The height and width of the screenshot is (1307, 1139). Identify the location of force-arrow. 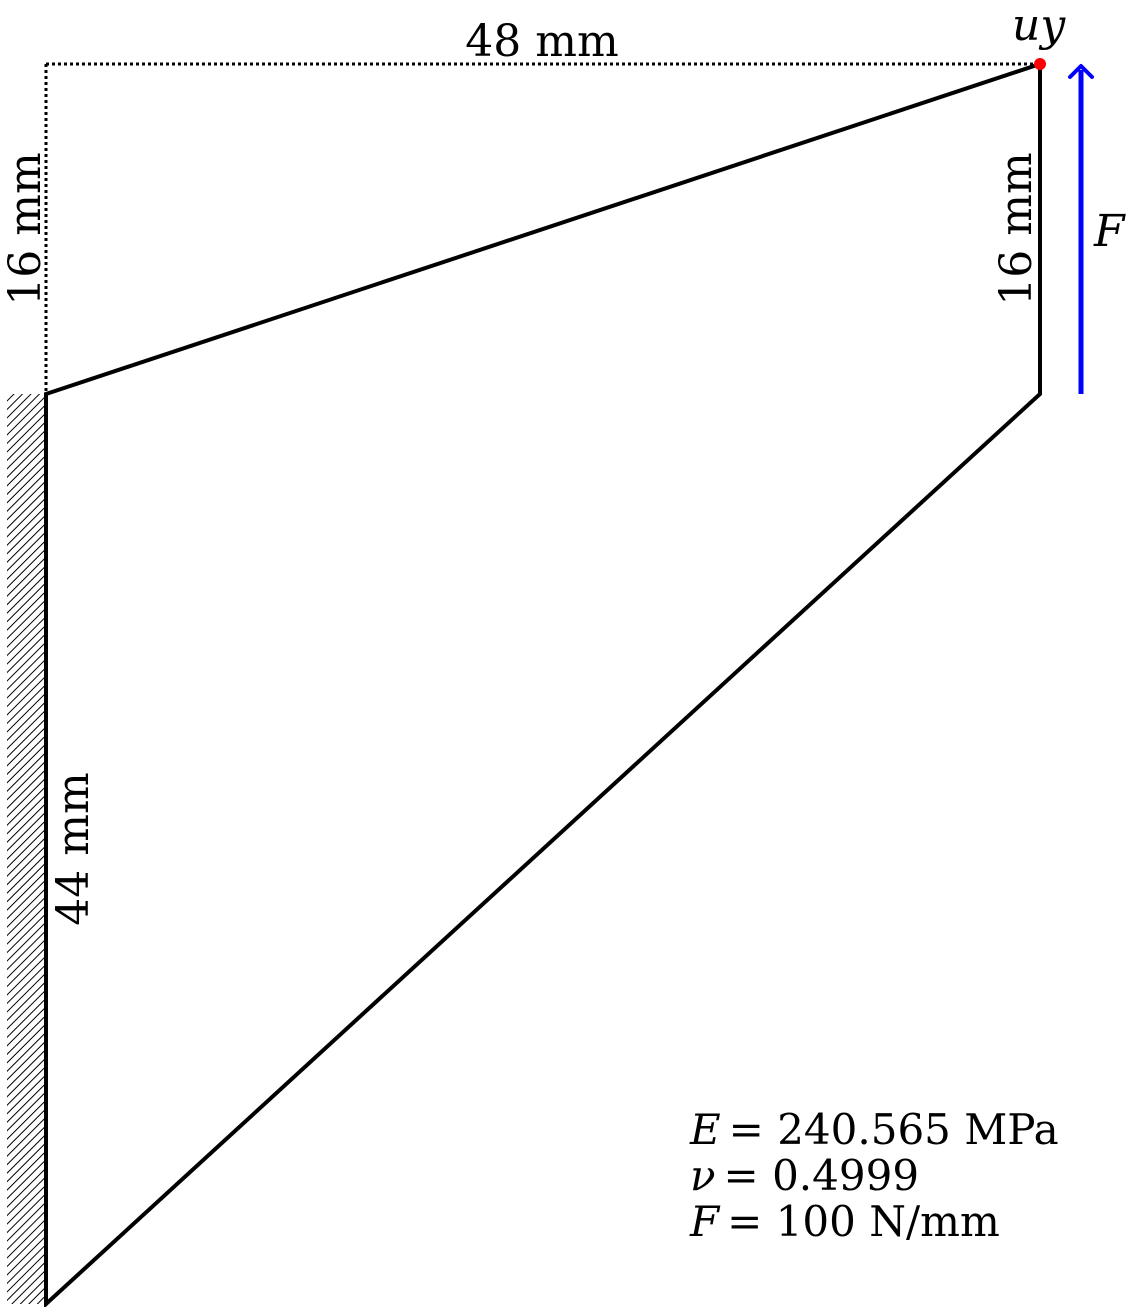
(1081, 229).